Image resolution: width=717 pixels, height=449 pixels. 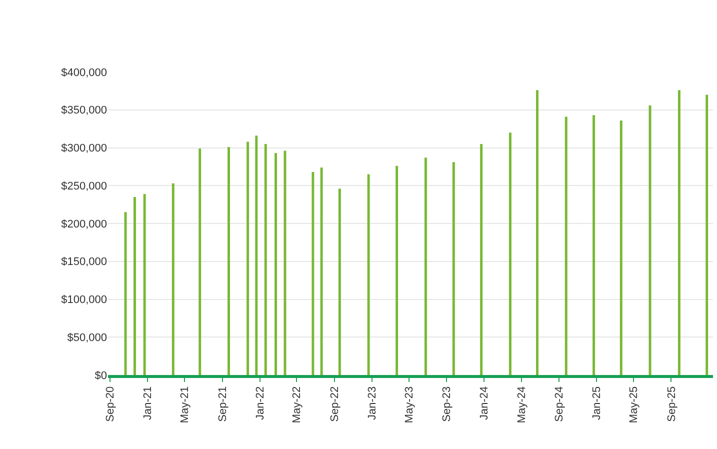 I want to click on y-tick-label: $150,000, so click(x=84, y=262).